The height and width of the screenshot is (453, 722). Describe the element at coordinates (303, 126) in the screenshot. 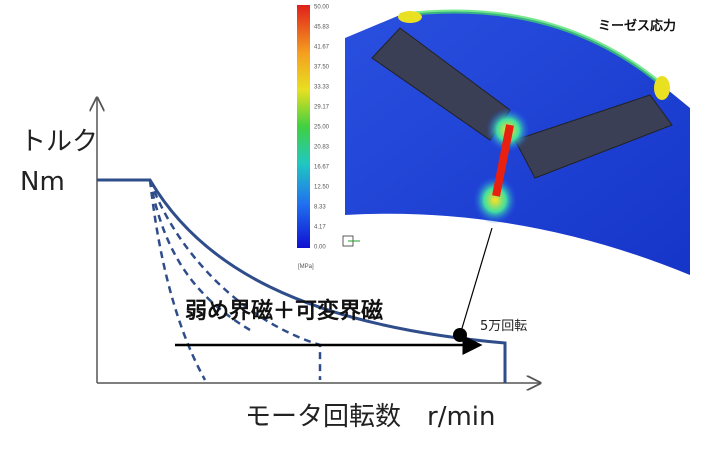

I see `color-bar` at that location.